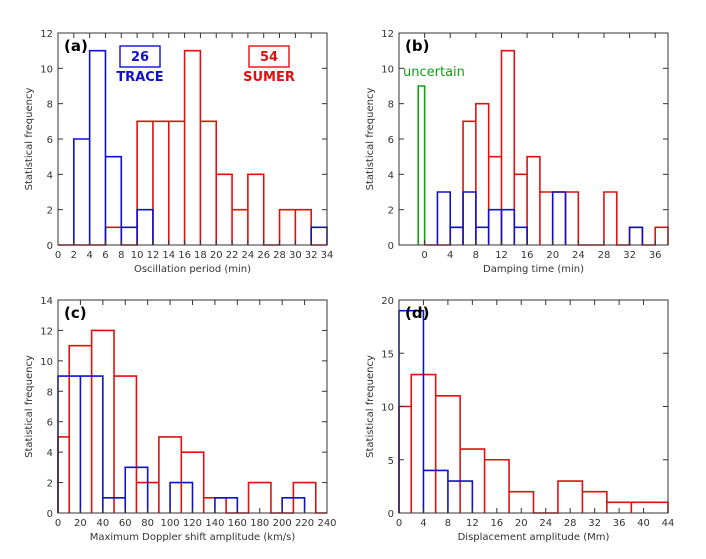  What do you see at coordinates (76, 46) in the screenshot?
I see `panel-a-label: (a)` at bounding box center [76, 46].